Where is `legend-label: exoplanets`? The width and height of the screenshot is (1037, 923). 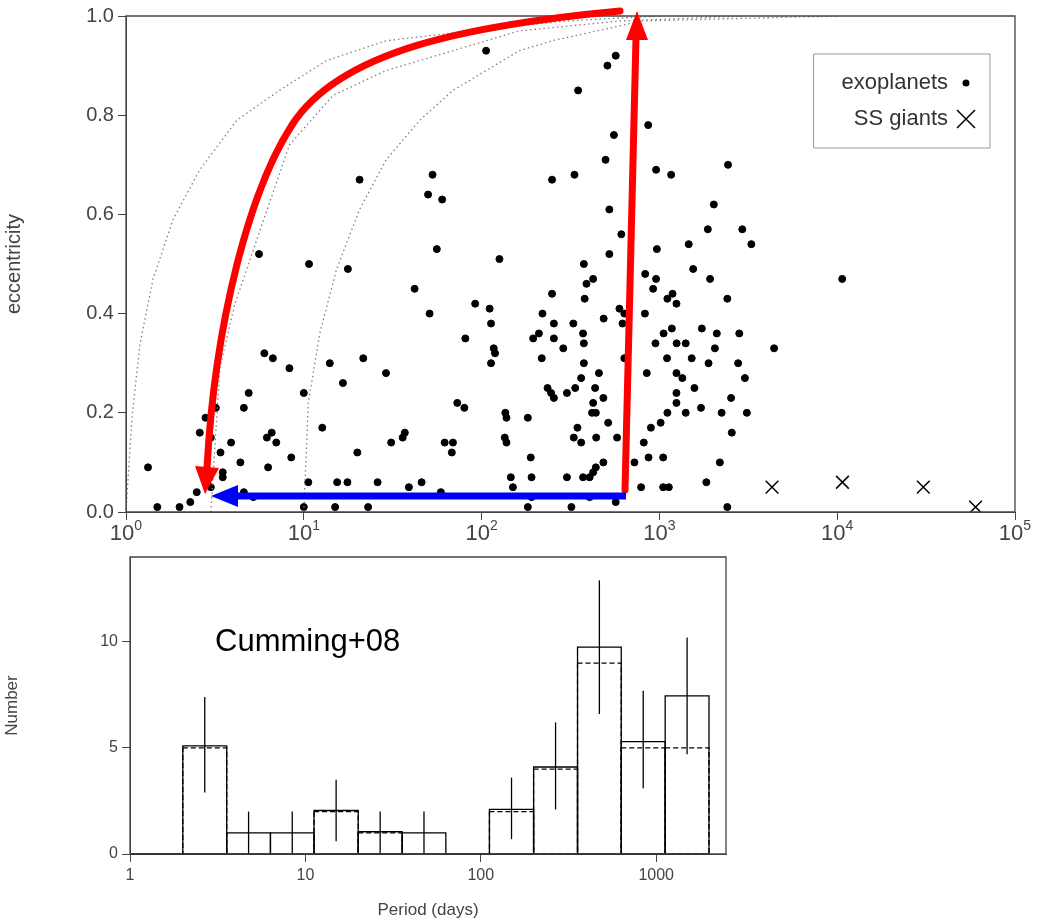 legend-label: exoplanets is located at coordinates (894, 82).